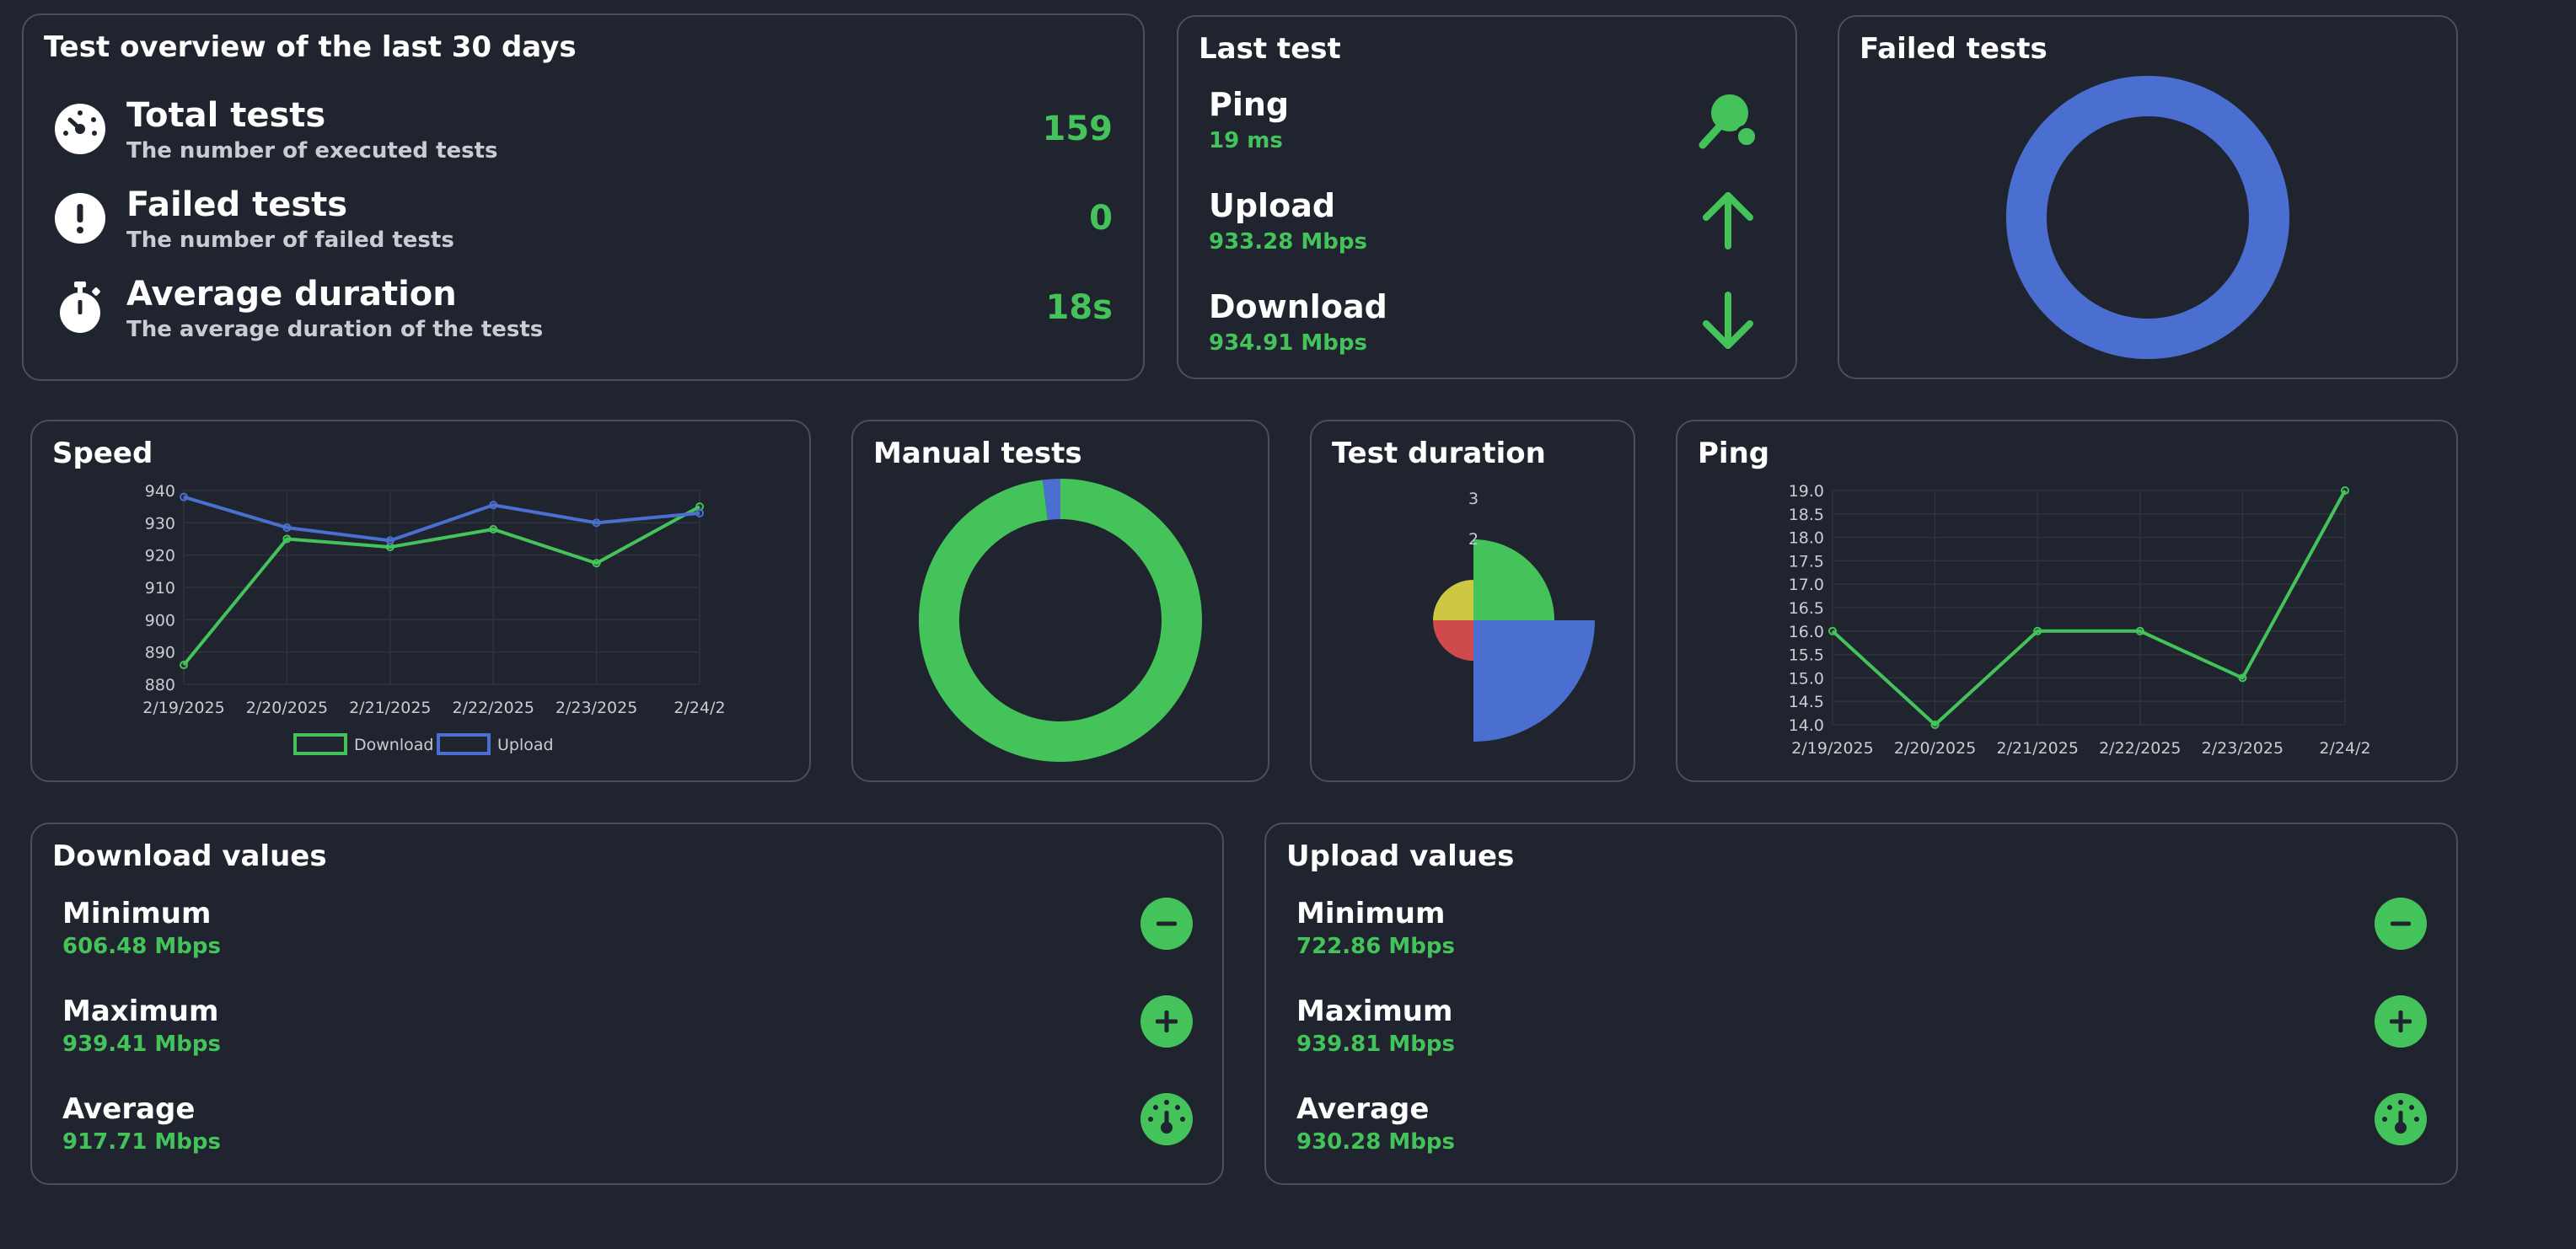 This screenshot has width=2576, height=1249. I want to click on last-test-label: Ping, so click(1249, 104).